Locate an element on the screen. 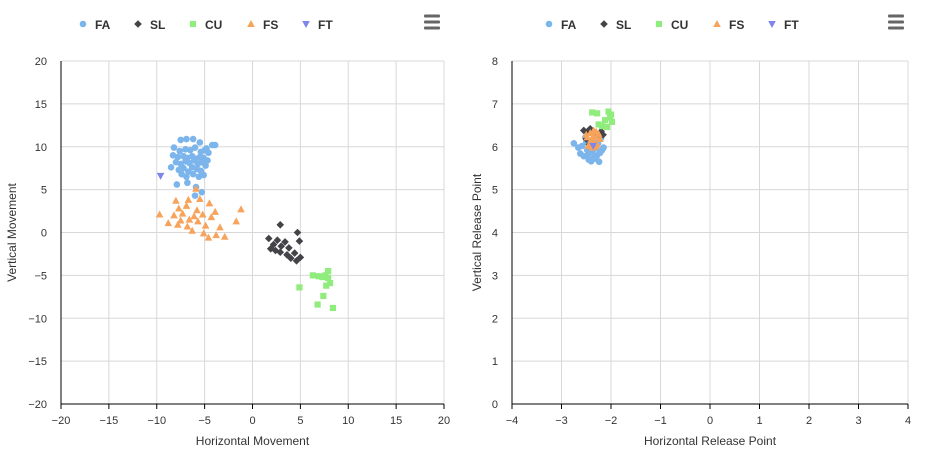 This screenshot has width=944, height=456. y-tick-label: 3 is located at coordinates (495, 276).